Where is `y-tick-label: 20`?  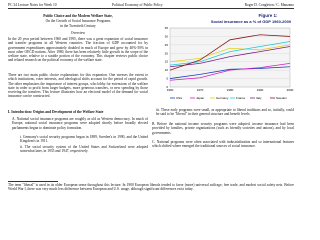 y-tick-label: 20 is located at coordinates (167, 53).